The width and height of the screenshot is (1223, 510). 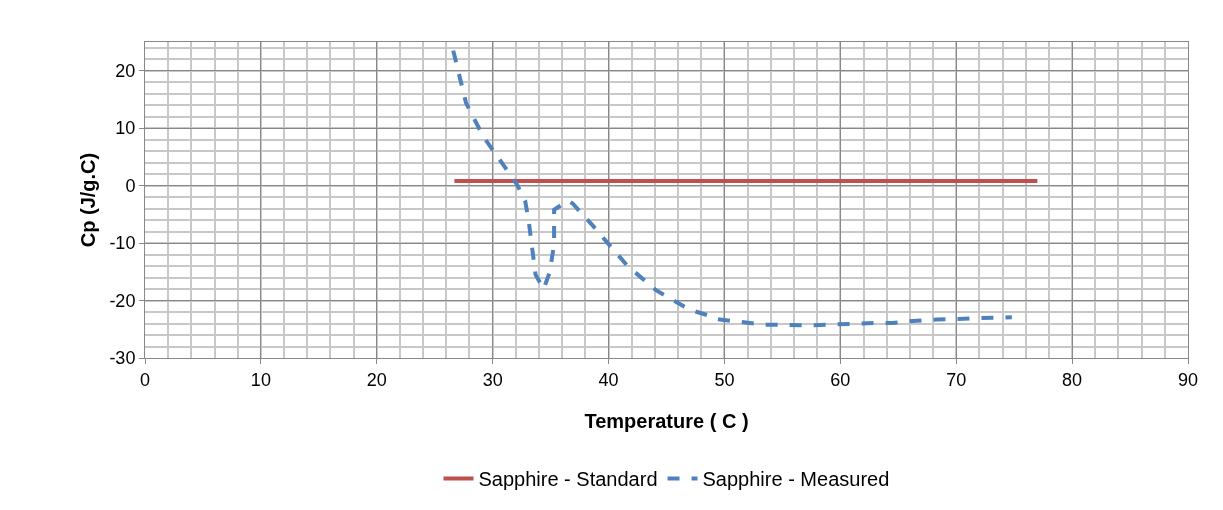 I want to click on y-tick-label: -20, so click(x=122, y=300).